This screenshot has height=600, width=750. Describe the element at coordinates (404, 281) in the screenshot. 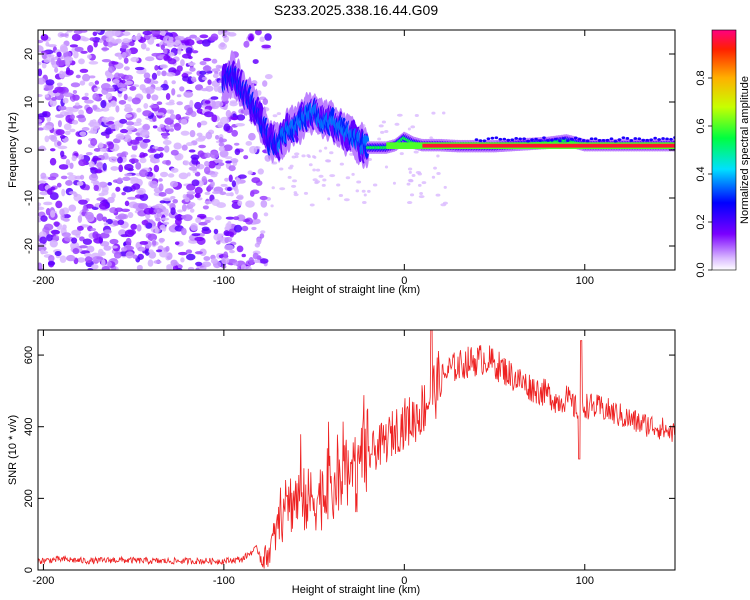

I see `spectrogram-xtick-label: 0` at that location.